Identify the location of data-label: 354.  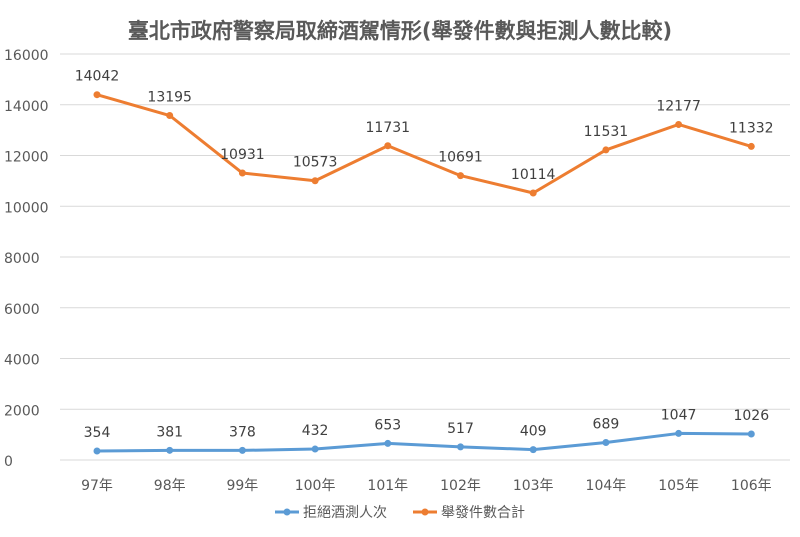
(97, 433).